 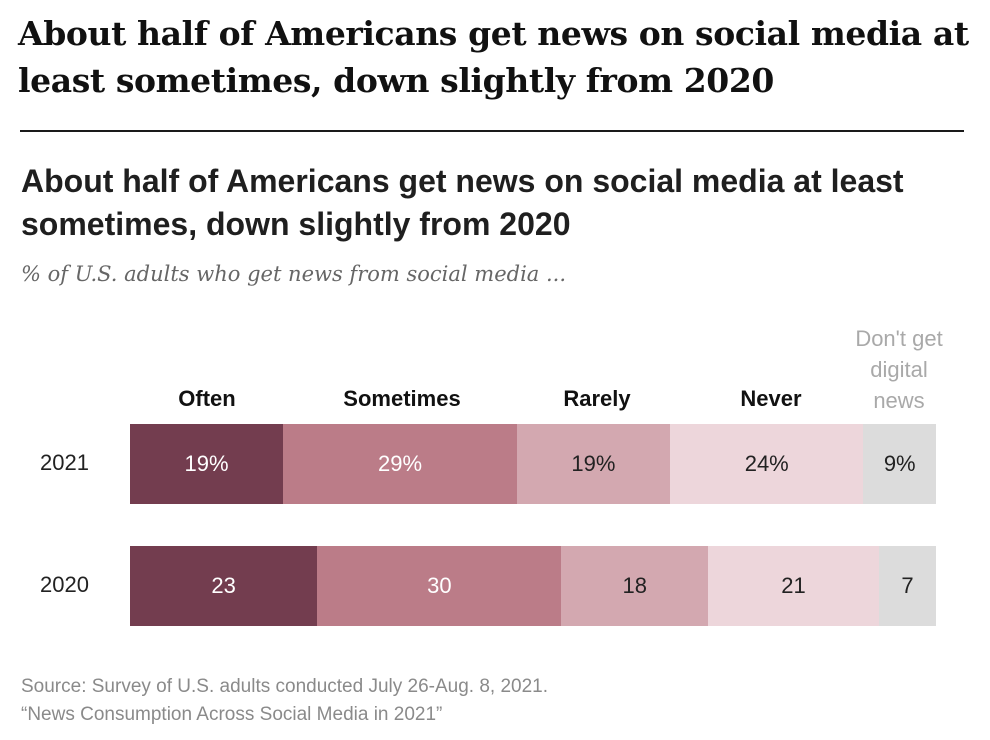 I want to click on data-label-often-2020: 23, so click(x=223, y=585).